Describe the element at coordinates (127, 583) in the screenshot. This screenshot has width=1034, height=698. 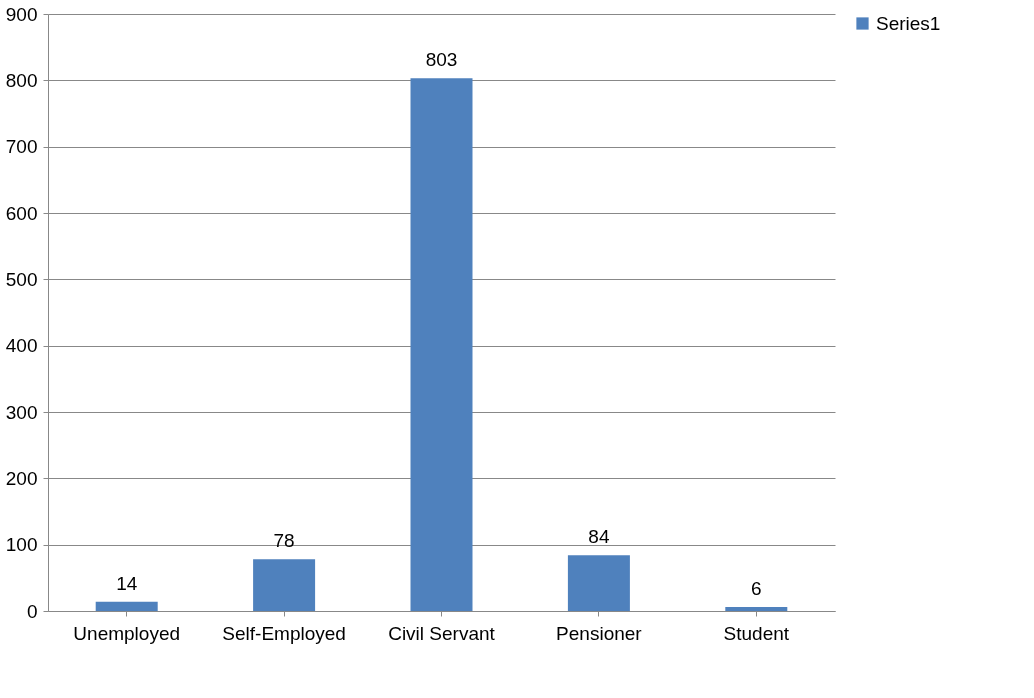
I see `data-label: 14` at that location.